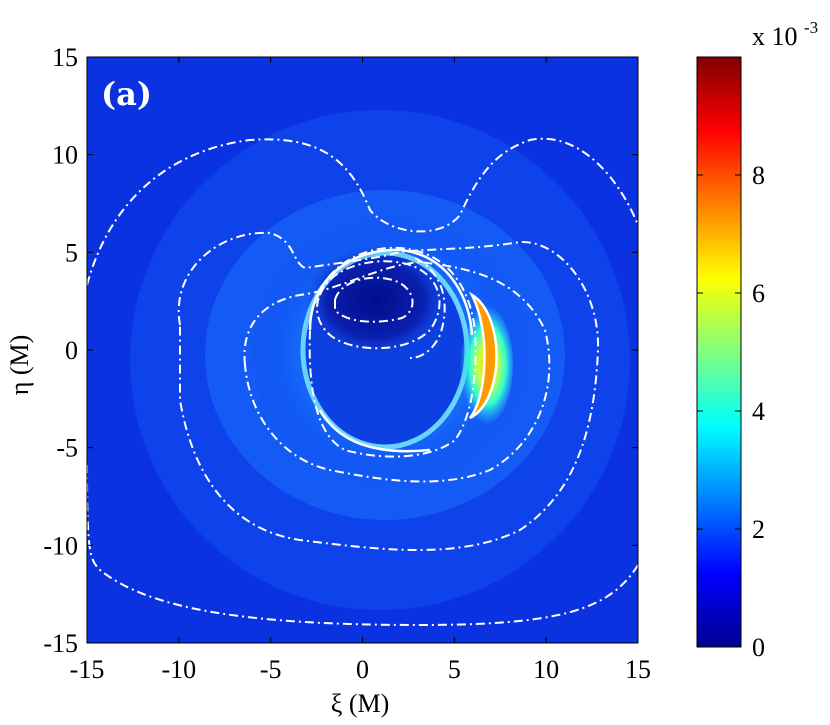  I want to click on x-tick-label: 10, so click(546, 669).